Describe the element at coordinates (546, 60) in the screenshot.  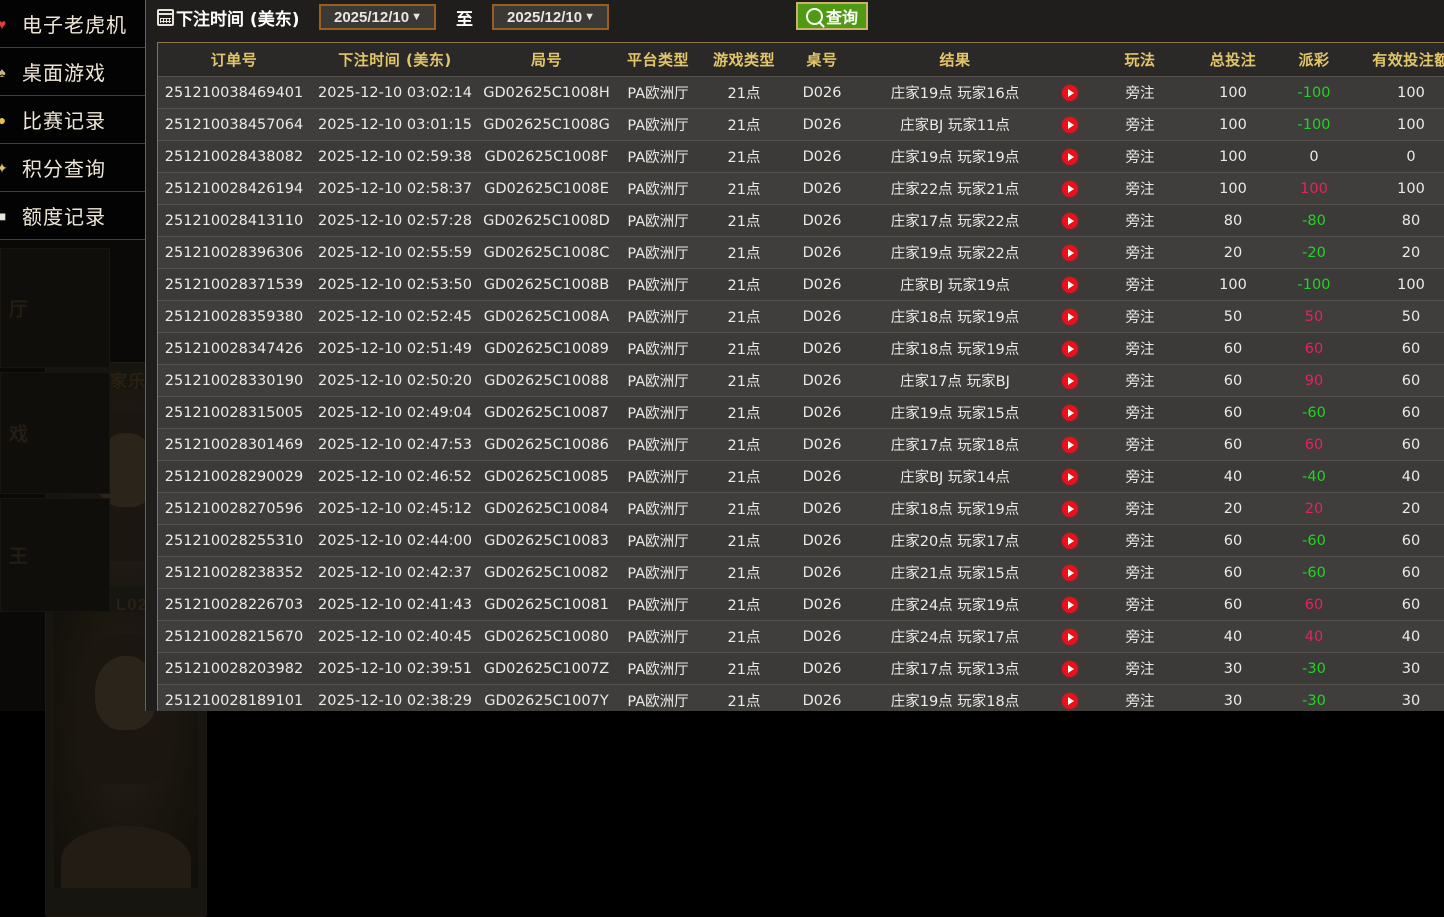
I see `column-header-3: 局号` at that location.